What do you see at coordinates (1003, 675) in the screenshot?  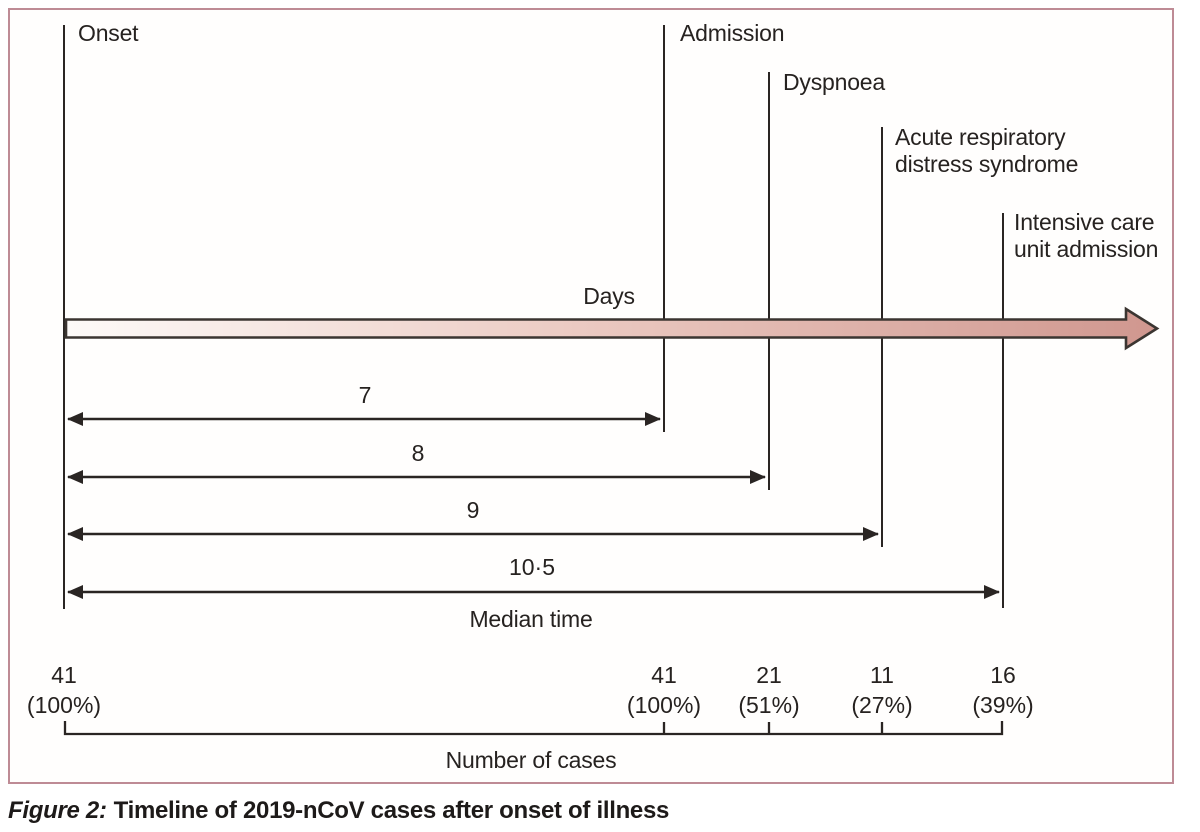 I see `case-count: 16` at bounding box center [1003, 675].